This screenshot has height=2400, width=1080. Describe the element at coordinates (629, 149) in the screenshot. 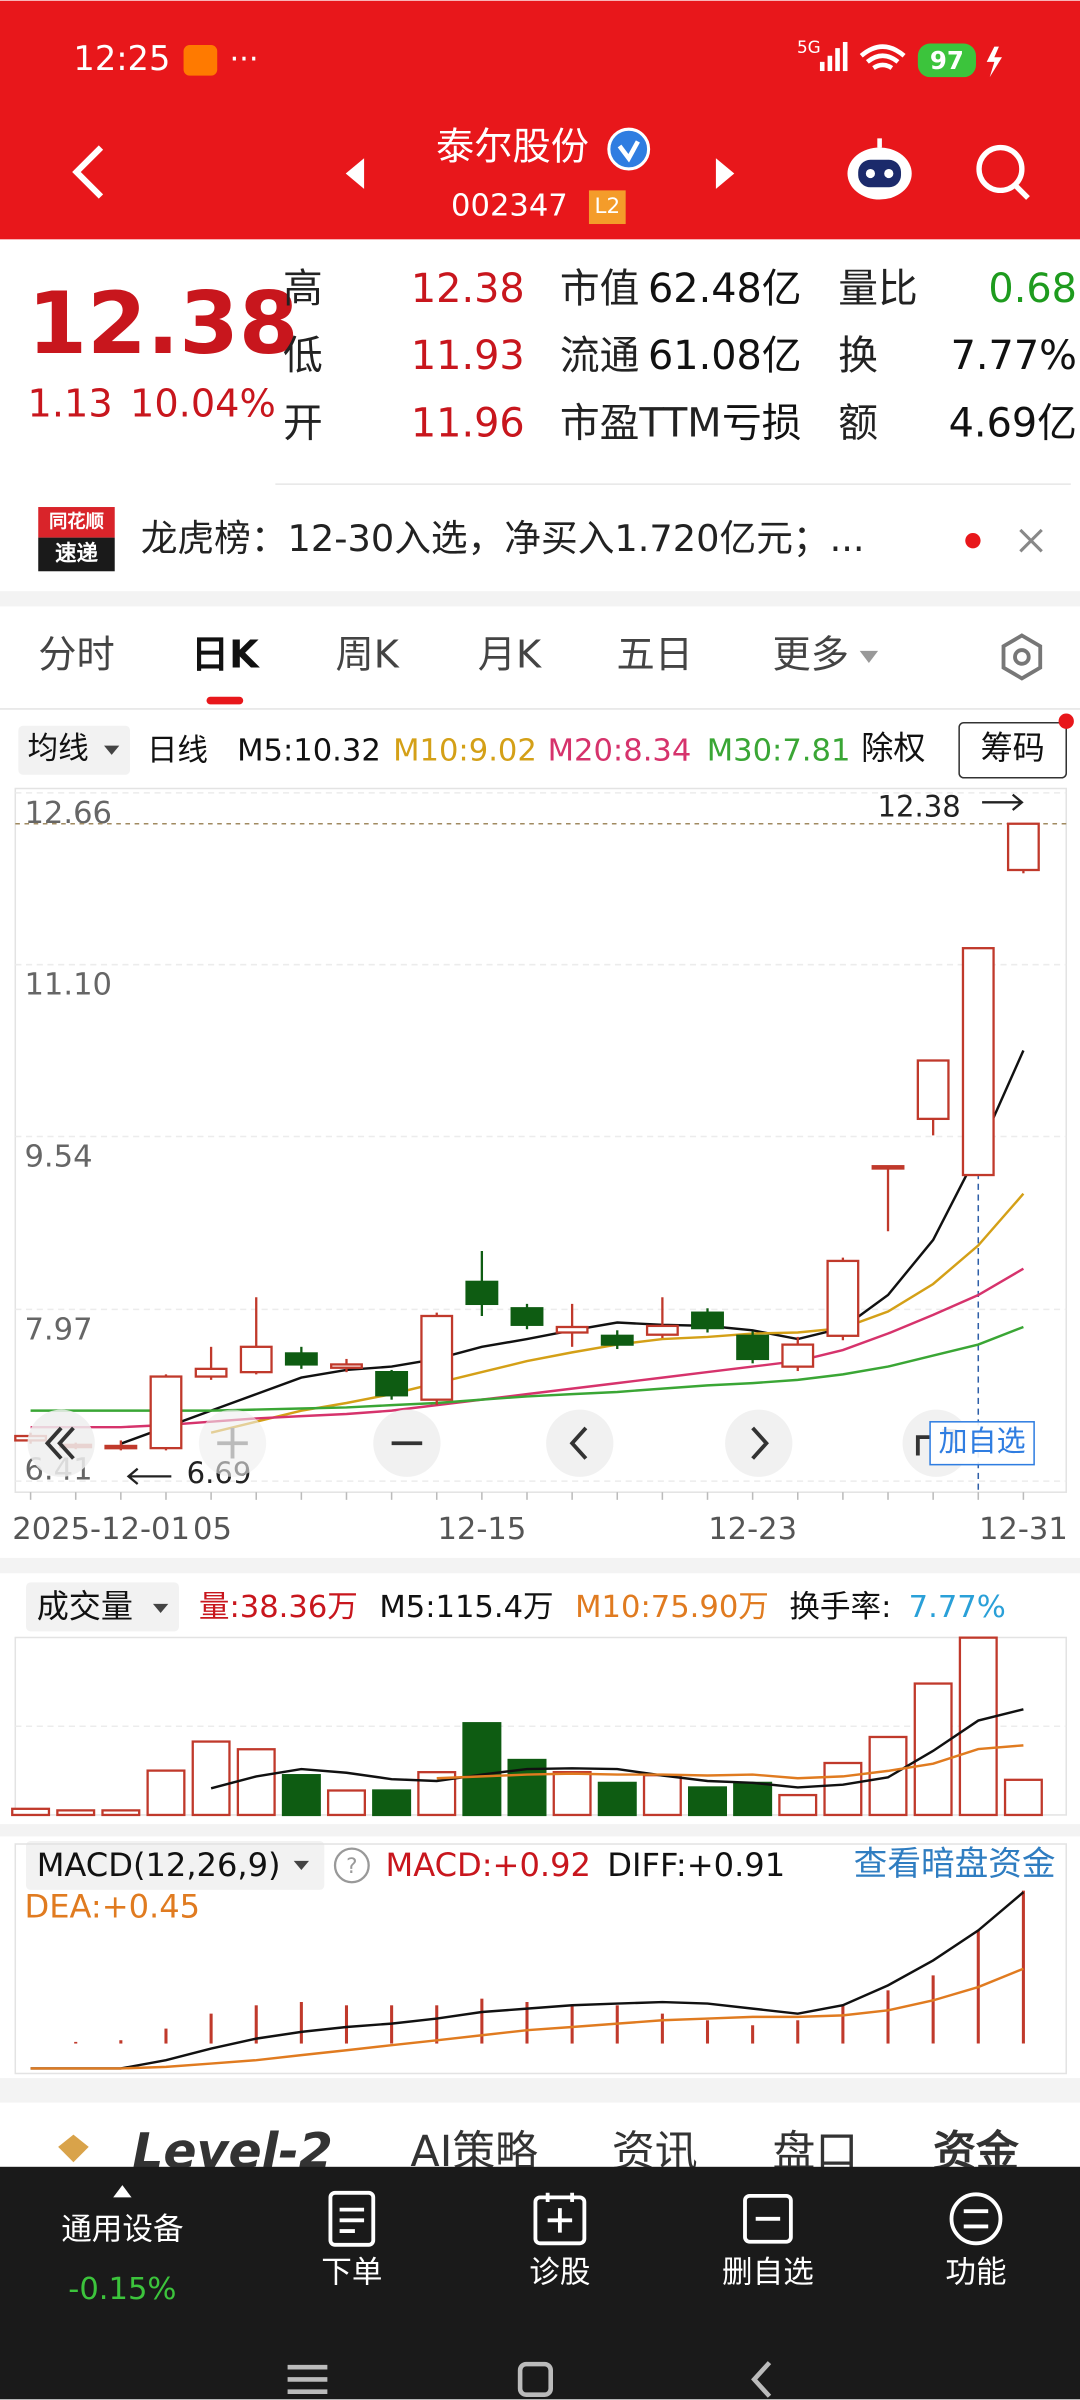

I see `verified-badge` at that location.